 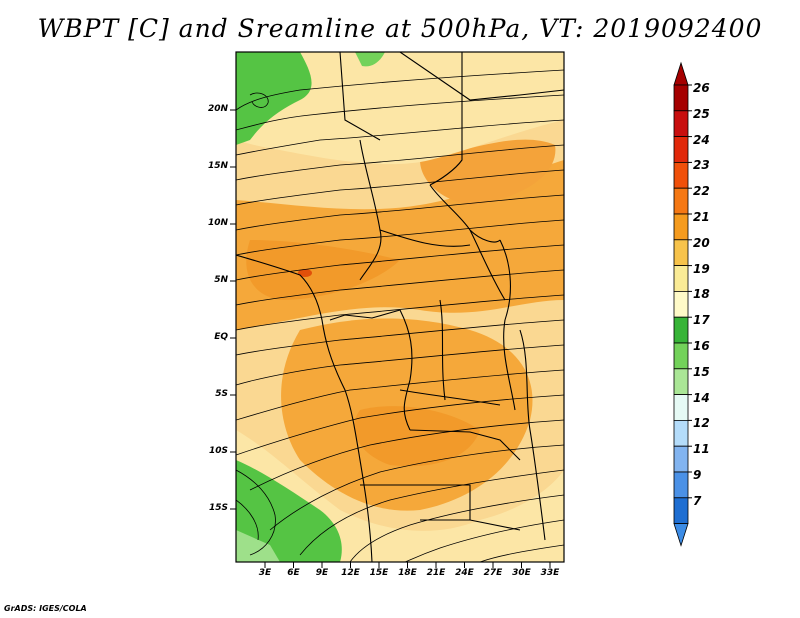 What do you see at coordinates (221, 337) in the screenshot?
I see `y-tick-label: EQ` at bounding box center [221, 337].